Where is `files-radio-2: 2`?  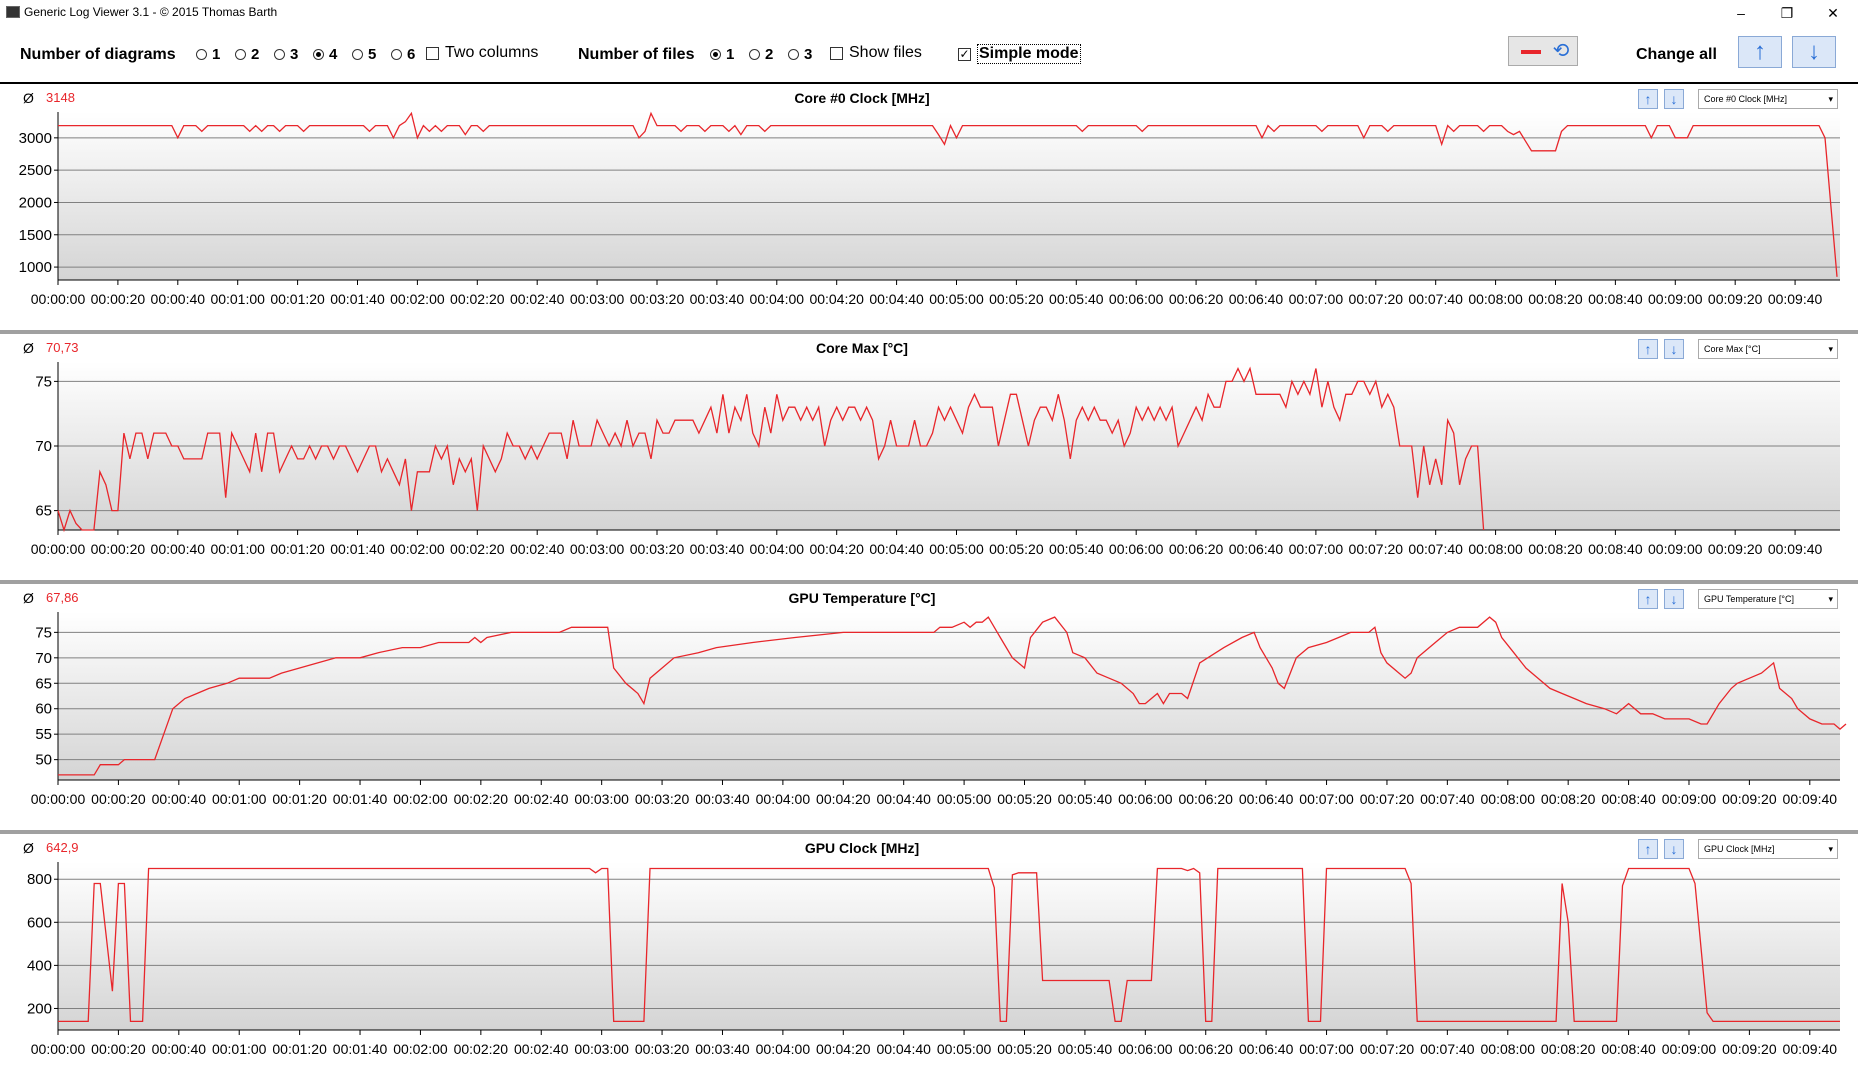
files-radio-2: 2 is located at coordinates (761, 54).